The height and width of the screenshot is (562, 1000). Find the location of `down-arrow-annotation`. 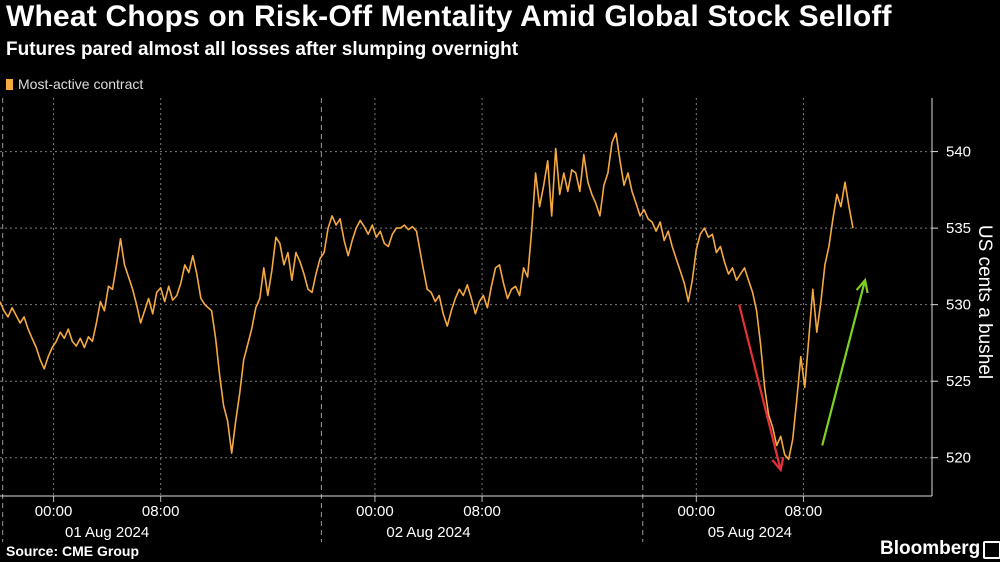

down-arrow-annotation is located at coordinates (760, 387).